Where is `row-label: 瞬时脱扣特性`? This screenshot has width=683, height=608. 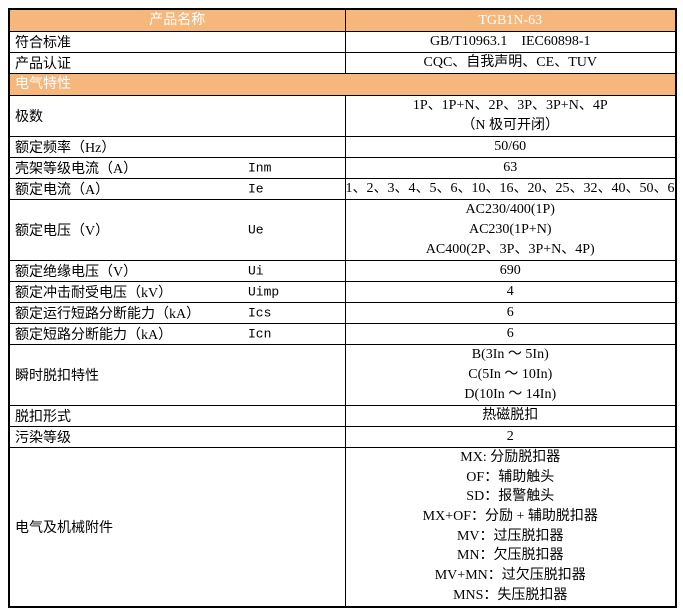
row-label: 瞬时脱扣特性 is located at coordinates (57, 376).